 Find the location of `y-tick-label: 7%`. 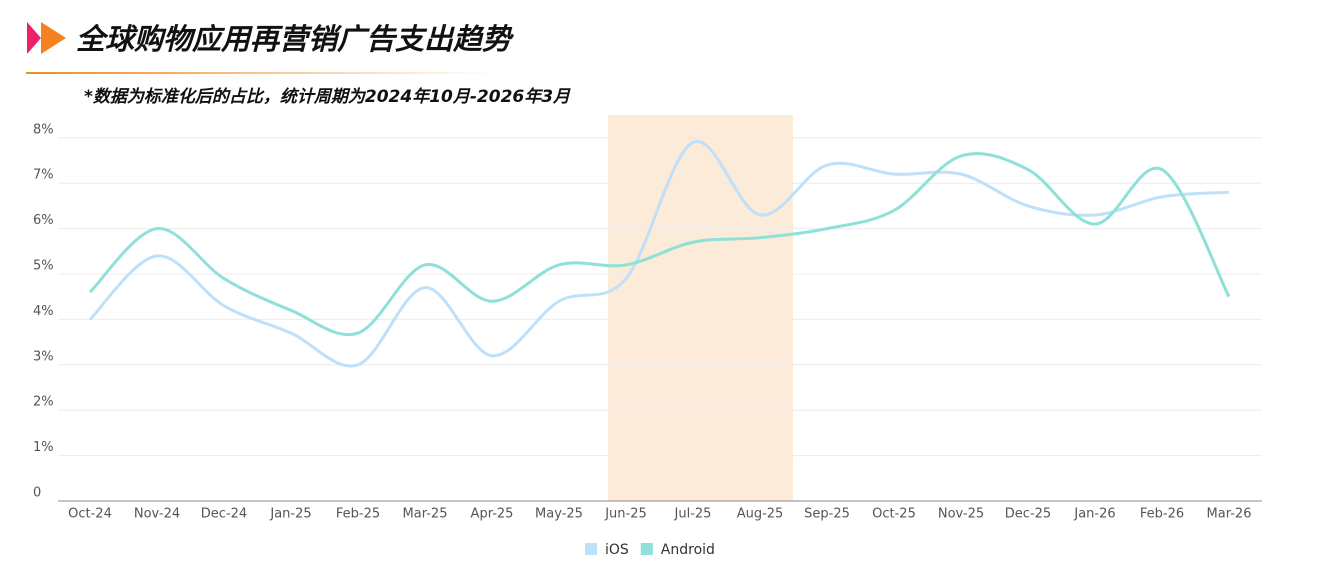

y-tick-label: 7% is located at coordinates (43, 175).